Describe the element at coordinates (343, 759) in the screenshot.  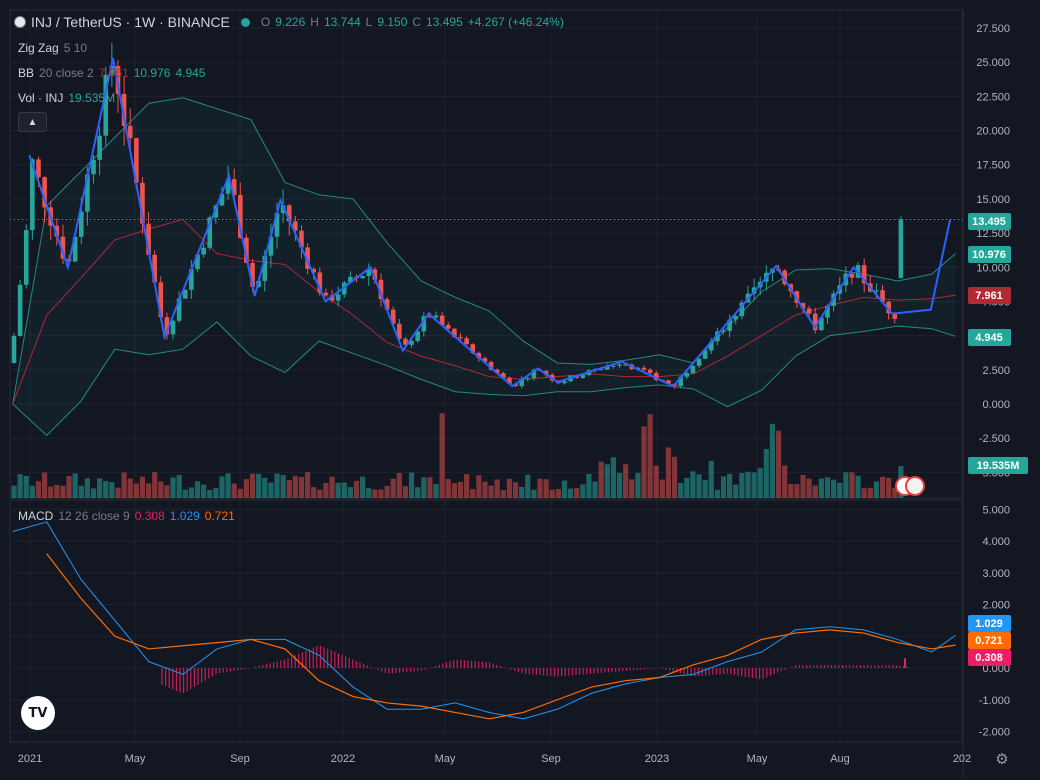
I see `time-tick-label: 2022` at that location.